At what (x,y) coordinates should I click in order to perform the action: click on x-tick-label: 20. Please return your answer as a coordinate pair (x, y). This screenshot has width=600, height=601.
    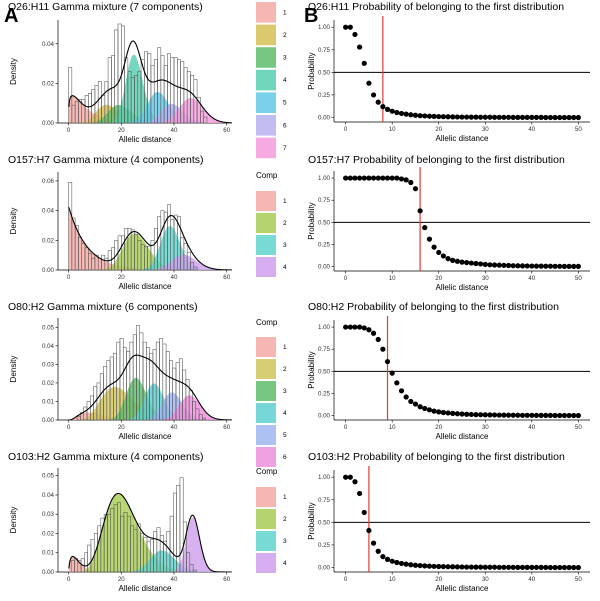
    Looking at the image, I should click on (438, 278).